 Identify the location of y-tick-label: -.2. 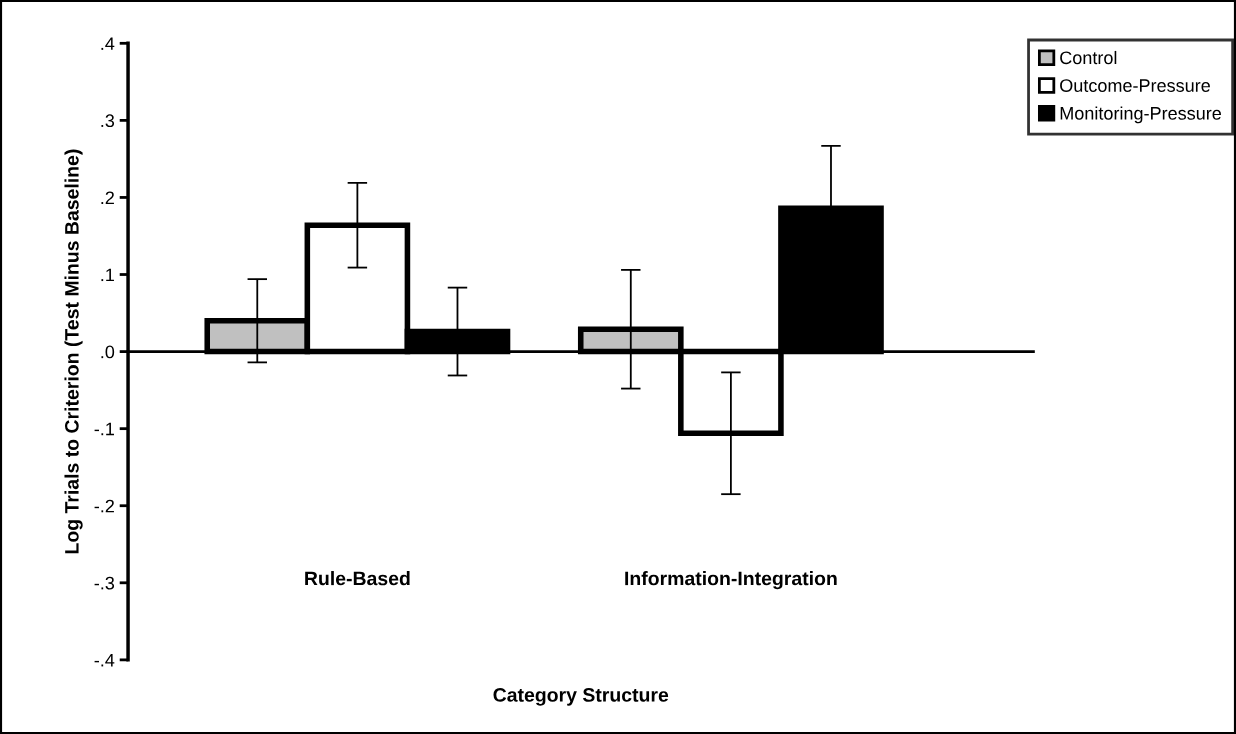
(104, 506).